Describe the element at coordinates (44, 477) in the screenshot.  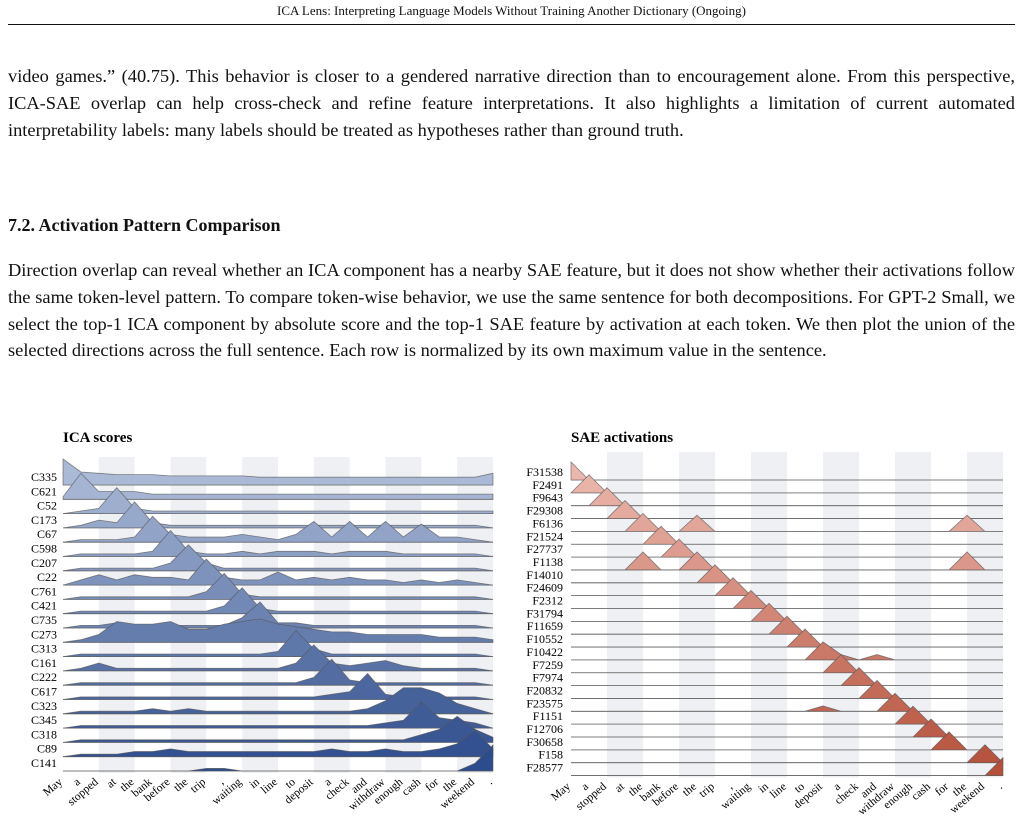
I see `row-label: C335` at that location.